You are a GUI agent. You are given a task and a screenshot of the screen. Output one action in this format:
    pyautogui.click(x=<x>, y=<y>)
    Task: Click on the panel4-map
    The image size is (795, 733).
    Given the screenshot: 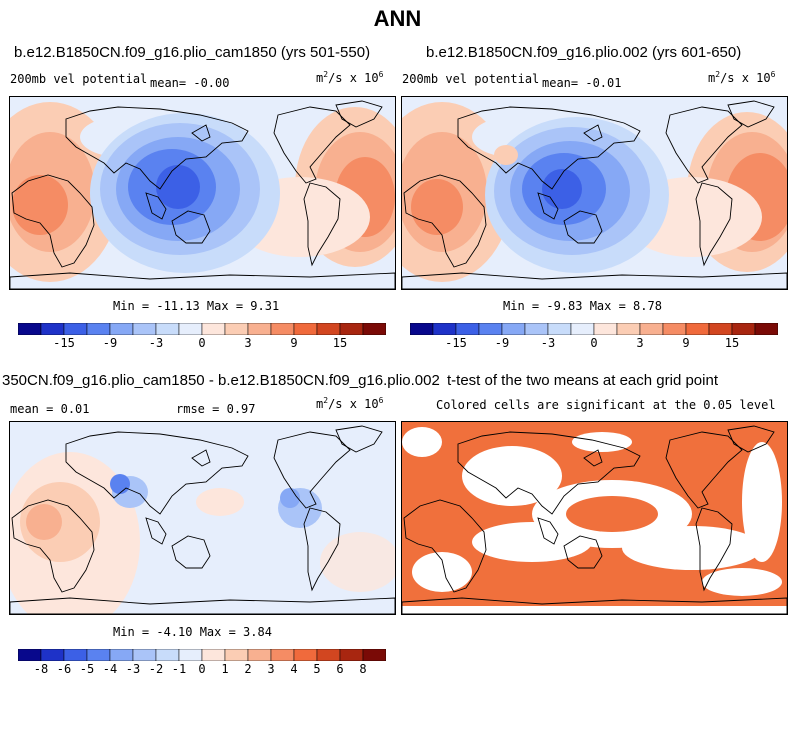 What is the action you would take?
    pyautogui.click(x=594, y=518)
    